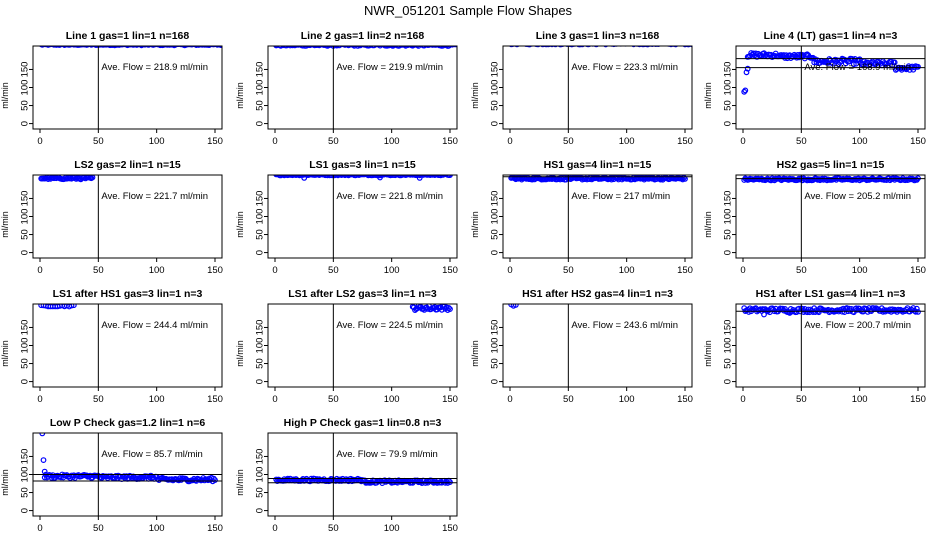 Image resolution: width=936 pixels, height=545 pixels. What do you see at coordinates (857, 67) in the screenshot?
I see `annotation-ave-flow: Ave. Flow = 168.9 ml/min` at bounding box center [857, 67].